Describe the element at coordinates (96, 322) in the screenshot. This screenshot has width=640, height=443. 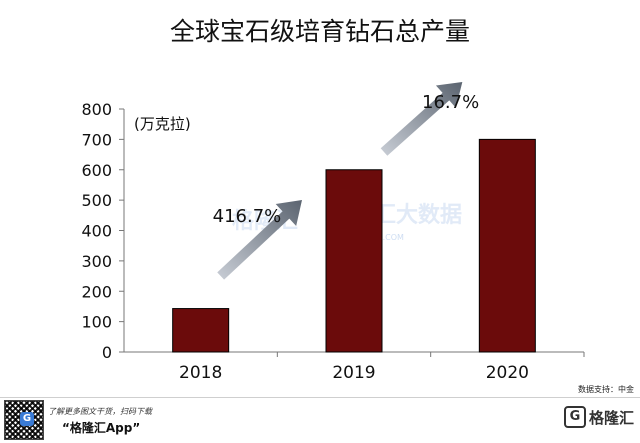
I see `y-tick-label: 100` at that location.